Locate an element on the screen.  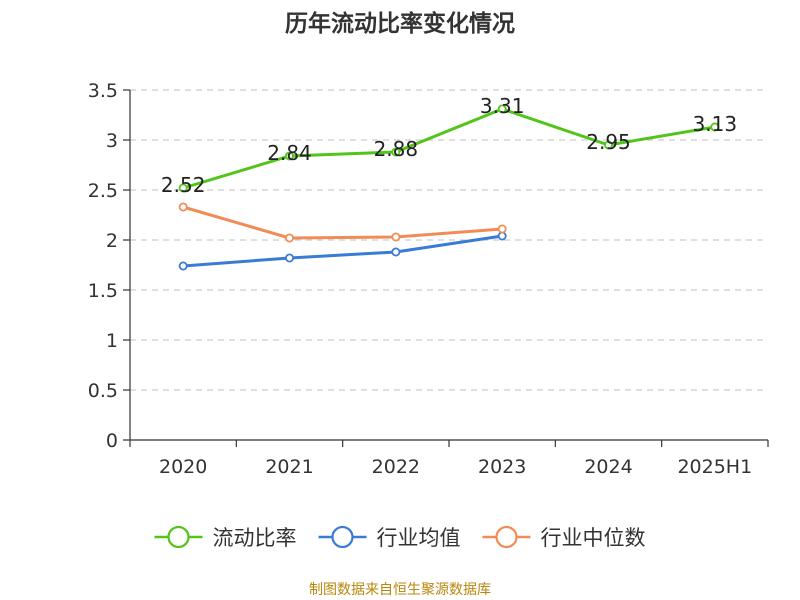
y-tick-label: 3.5 is located at coordinates (103, 91).